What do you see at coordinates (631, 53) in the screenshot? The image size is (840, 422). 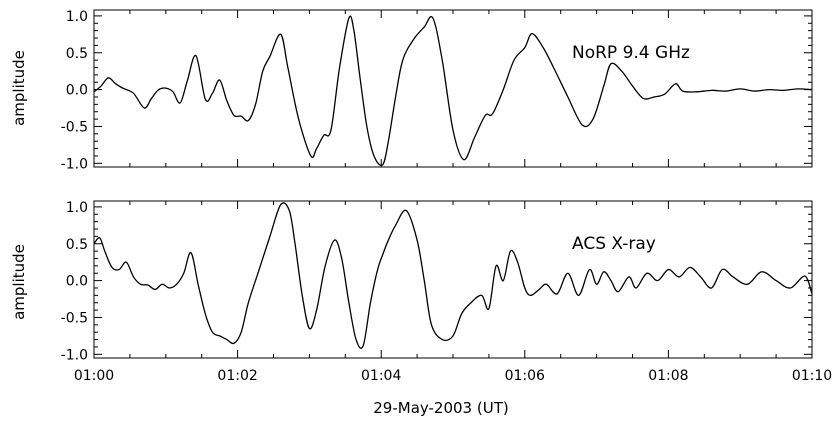 I see `top-annotation: NoRP 9.4 GHz` at bounding box center [631, 53].